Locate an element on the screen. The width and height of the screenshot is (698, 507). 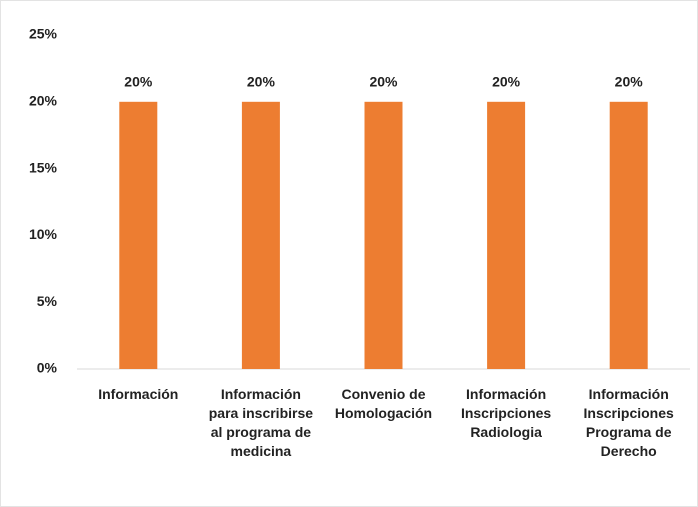
x-tick-label: Información Inscripciones Radiologia is located at coordinates (506, 413).